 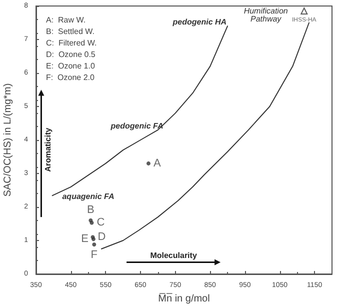 I want to click on annotation: Humification Pathway, so click(x=266, y=15).